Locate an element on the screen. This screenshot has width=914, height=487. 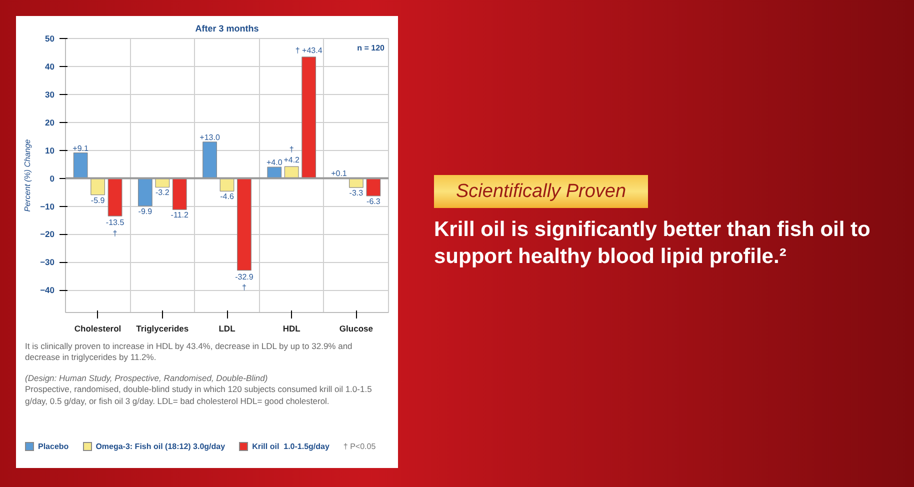
y-tick-label: 30 is located at coordinates (50, 94).